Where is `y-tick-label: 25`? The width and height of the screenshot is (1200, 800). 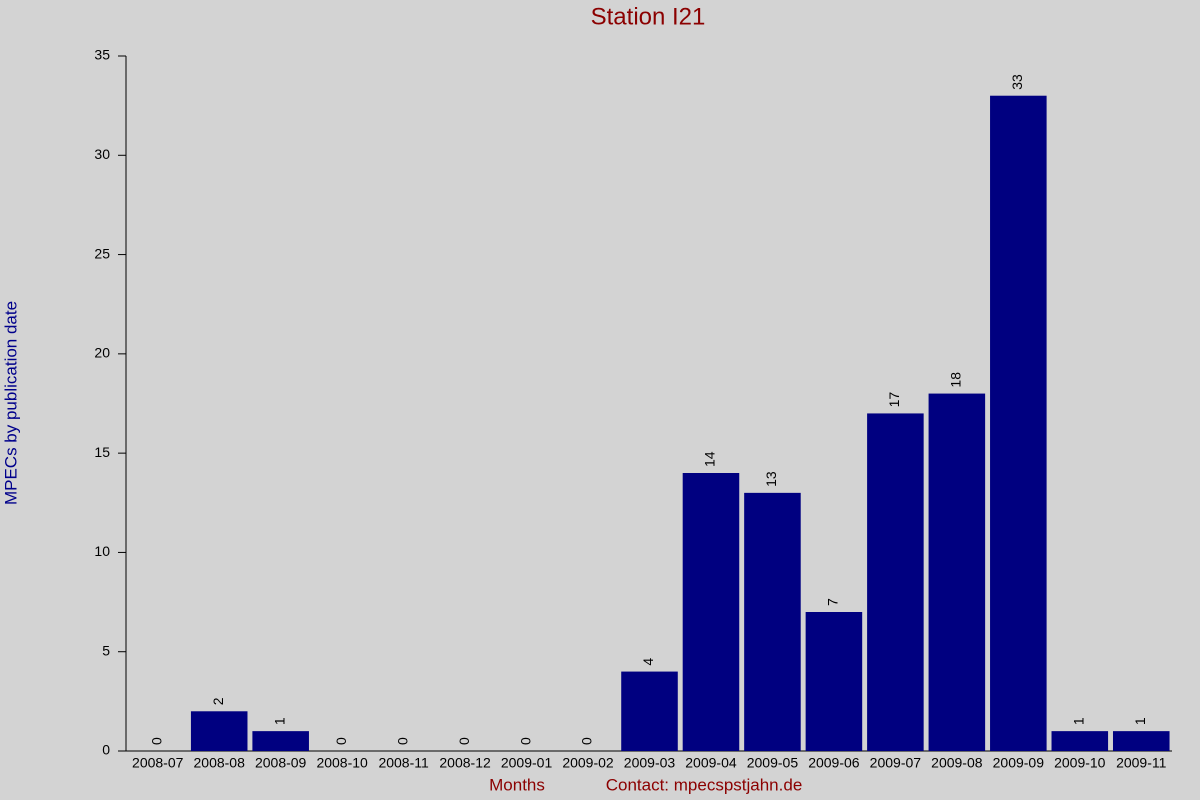
y-tick-label: 25 is located at coordinates (102, 253).